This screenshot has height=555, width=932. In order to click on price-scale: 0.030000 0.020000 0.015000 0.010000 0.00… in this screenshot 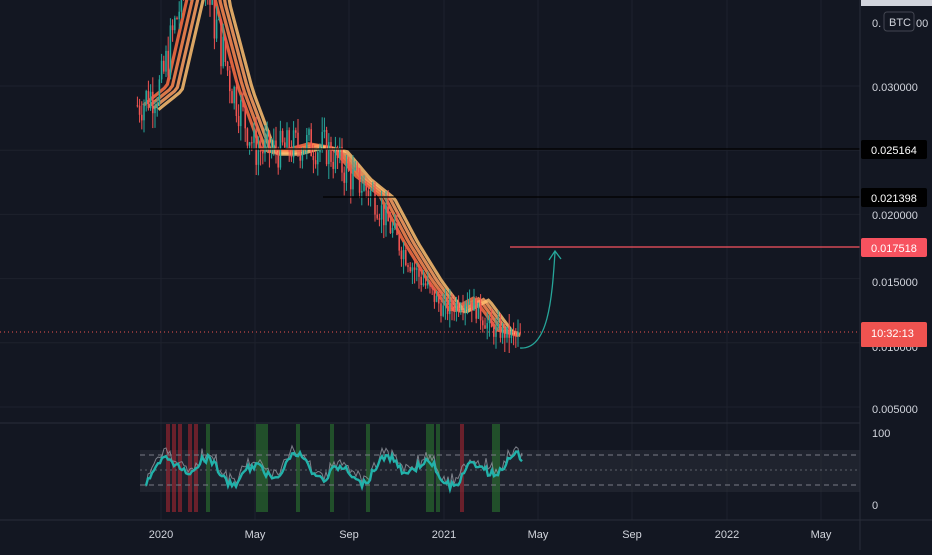, I will do `click(895, 249)`.